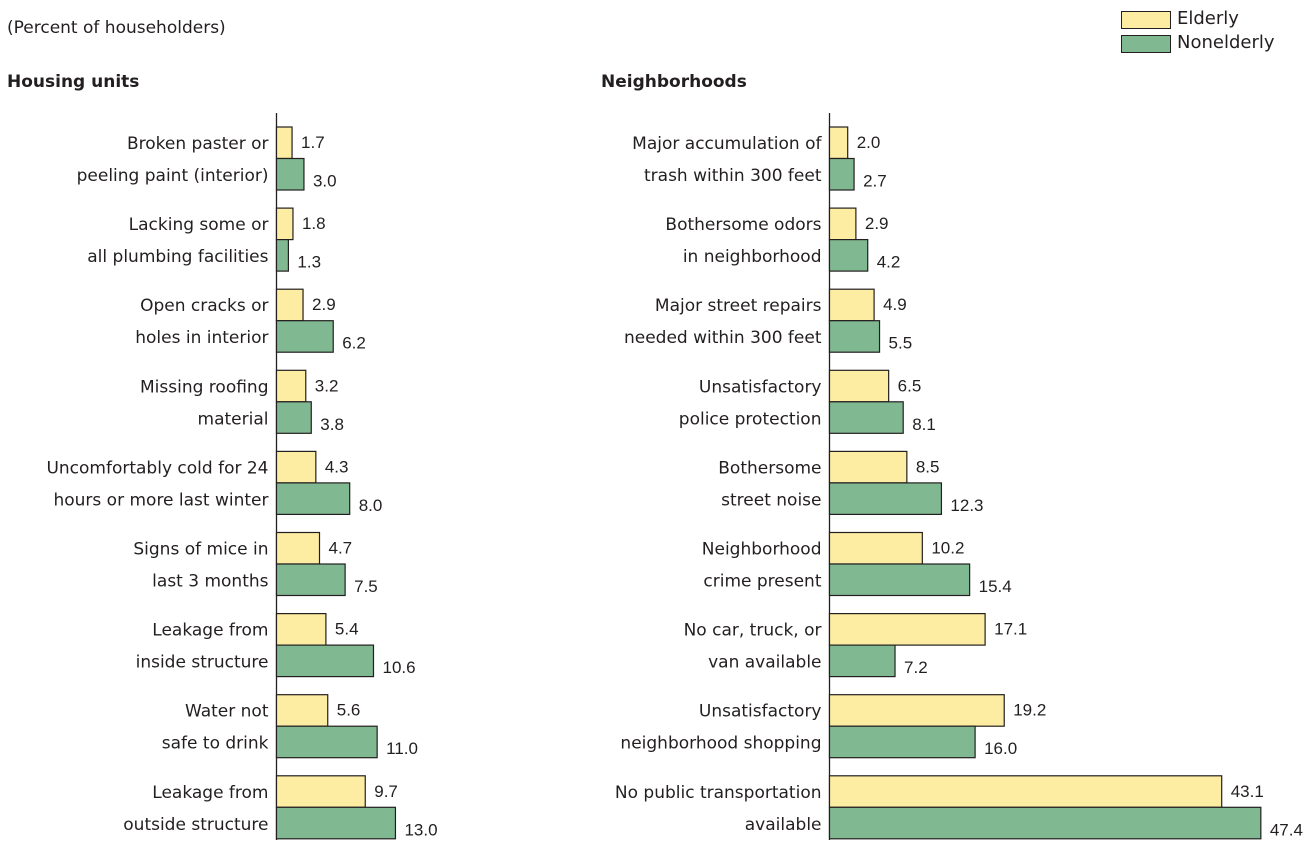  I want to click on neighborhoods-category-label: Bothersome odors, so click(743, 225).